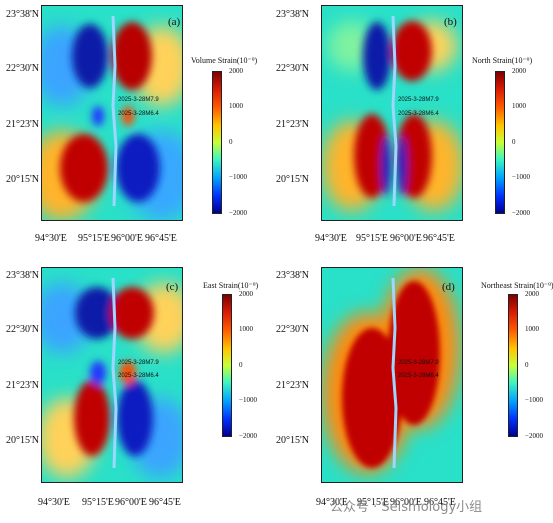 The width and height of the screenshot is (553, 523). Describe the element at coordinates (517, 285) in the screenshot. I see `colorbar-title: Northeast Strain(10⁻⁹)` at that location.